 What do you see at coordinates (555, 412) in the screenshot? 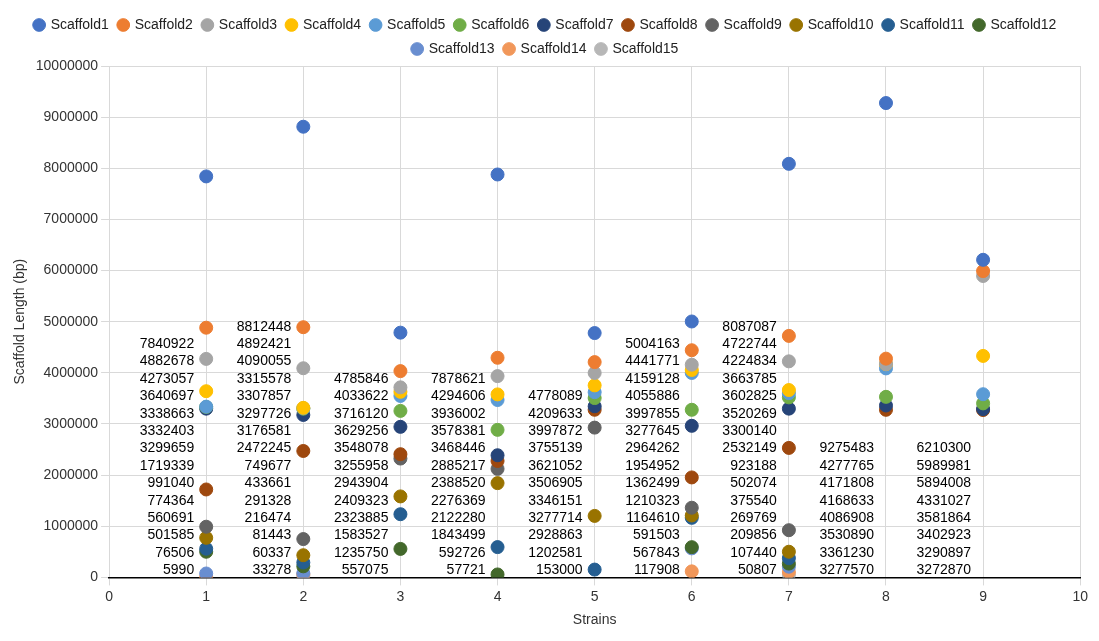
I see `annotation: 4209633` at bounding box center [555, 412].